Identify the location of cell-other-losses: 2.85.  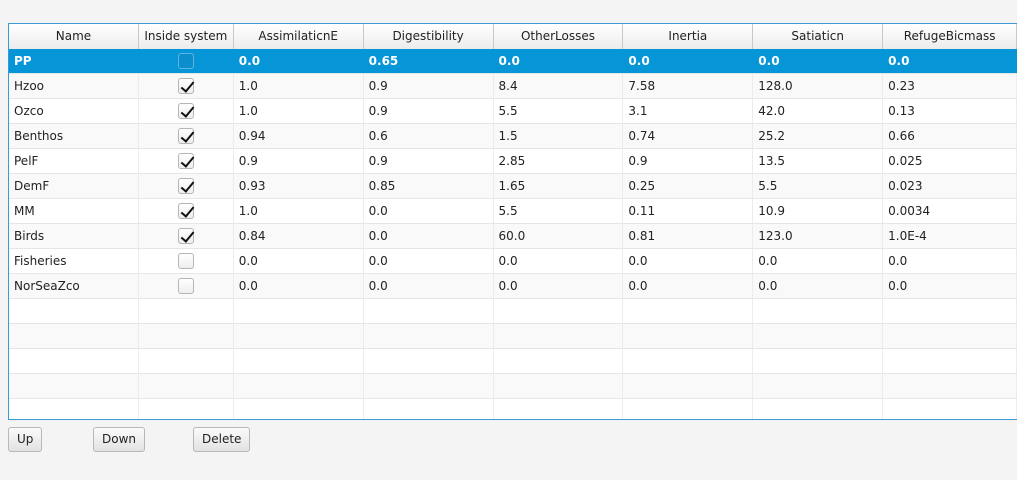
(559, 161).